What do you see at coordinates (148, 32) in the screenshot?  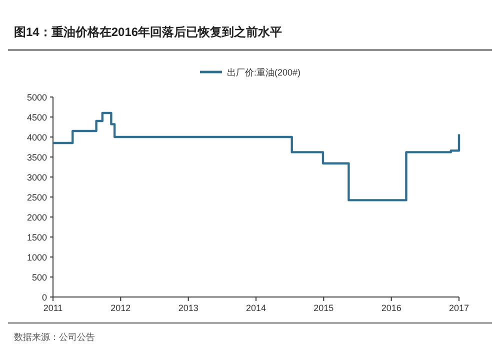 I see `chart-title: 图14：重油价格在2016年回落后已恢复到之前水平` at bounding box center [148, 32].